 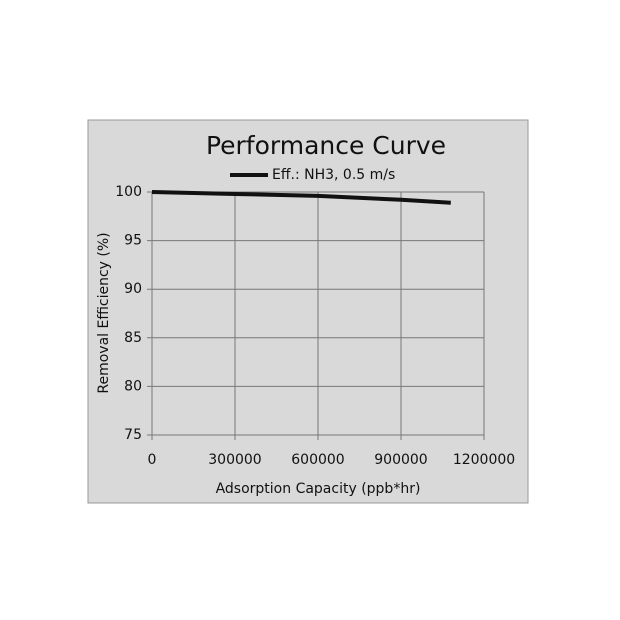 I want to click on x-tick-label: 300000, so click(x=234, y=460).